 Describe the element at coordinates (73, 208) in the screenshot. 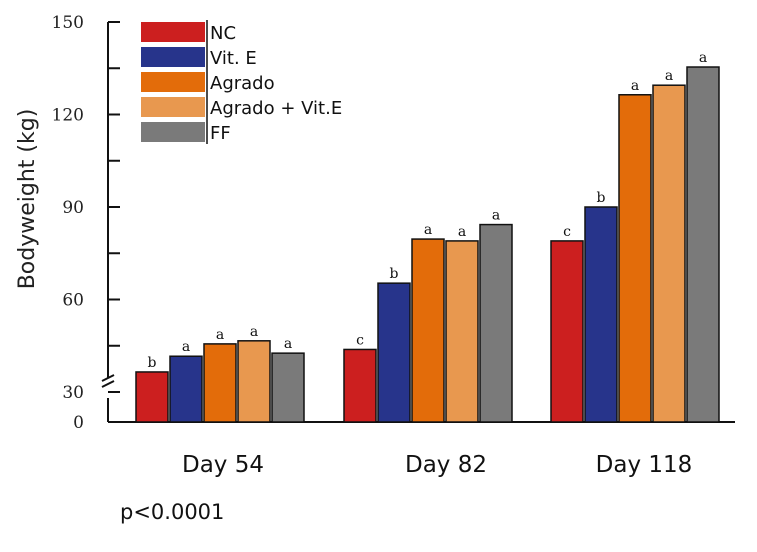

I see `y-tick-label: 90` at that location.